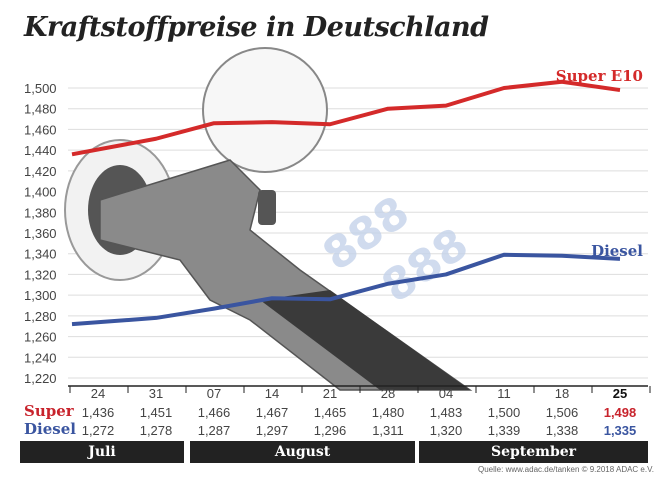 This screenshot has height=490, width=668. I want to click on y-tick-label: 1,320, so click(40, 274).